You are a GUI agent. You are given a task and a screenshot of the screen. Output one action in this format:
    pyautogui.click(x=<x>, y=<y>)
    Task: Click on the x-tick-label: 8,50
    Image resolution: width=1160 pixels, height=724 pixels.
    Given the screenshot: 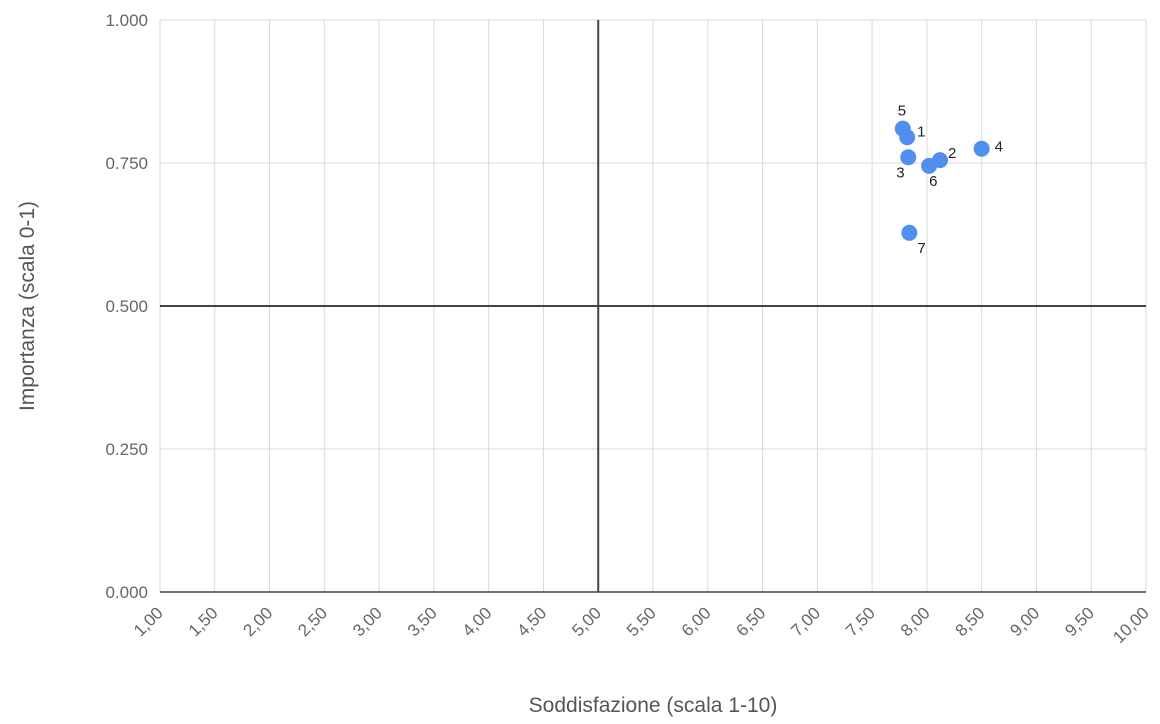 What is the action you would take?
    pyautogui.click(x=970, y=621)
    